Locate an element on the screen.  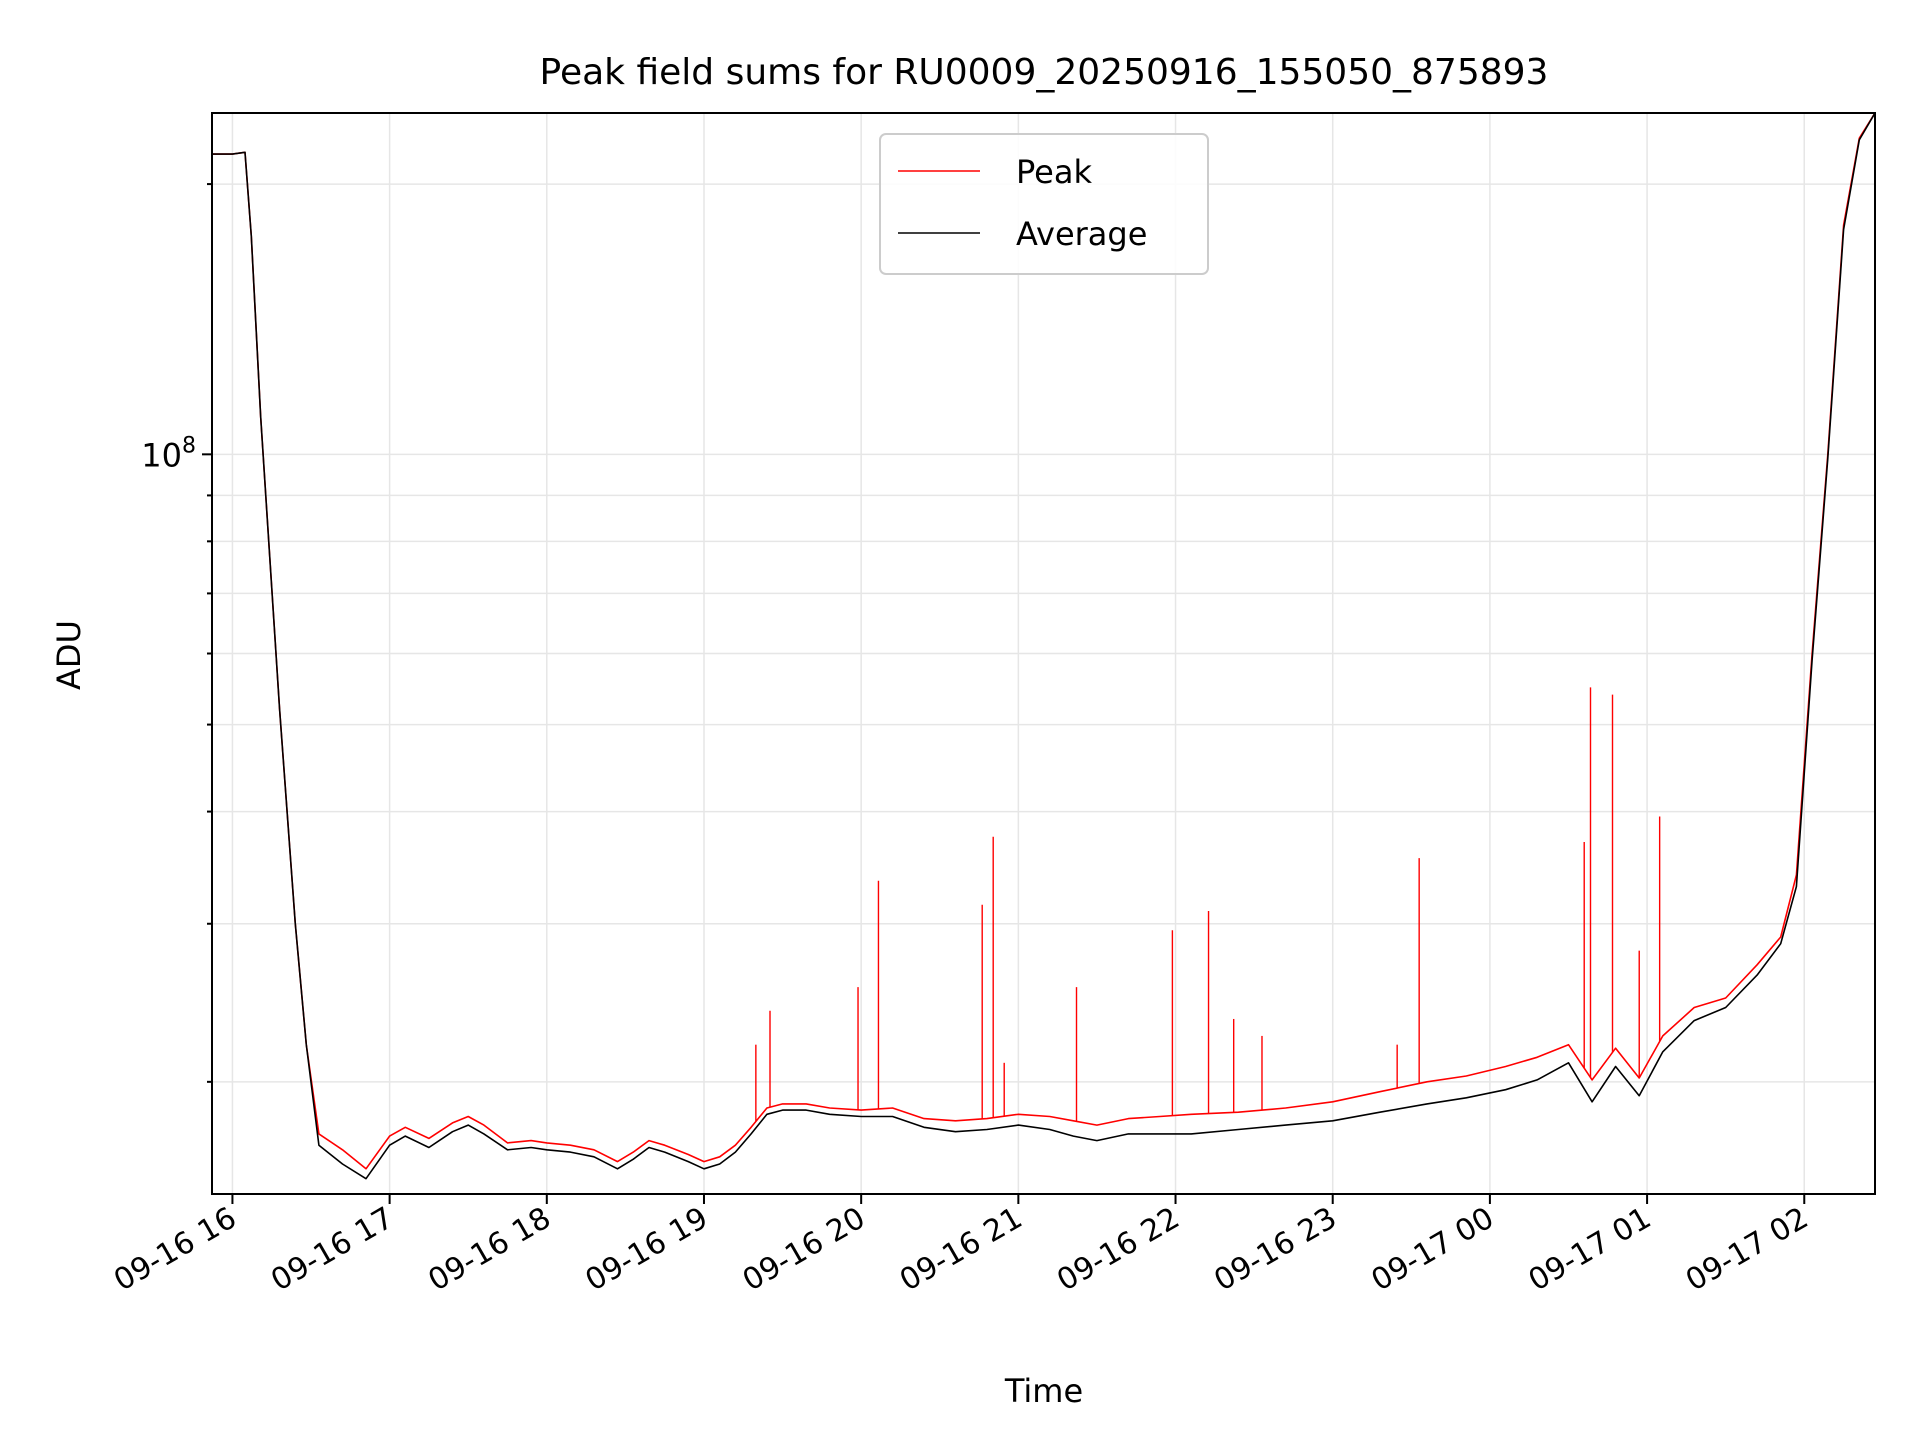
legend-box is located at coordinates (1044, 204).